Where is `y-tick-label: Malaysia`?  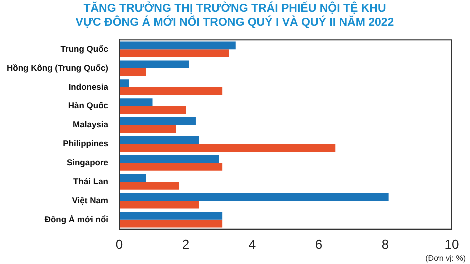 y-tick-label: Malaysia is located at coordinates (91, 125).